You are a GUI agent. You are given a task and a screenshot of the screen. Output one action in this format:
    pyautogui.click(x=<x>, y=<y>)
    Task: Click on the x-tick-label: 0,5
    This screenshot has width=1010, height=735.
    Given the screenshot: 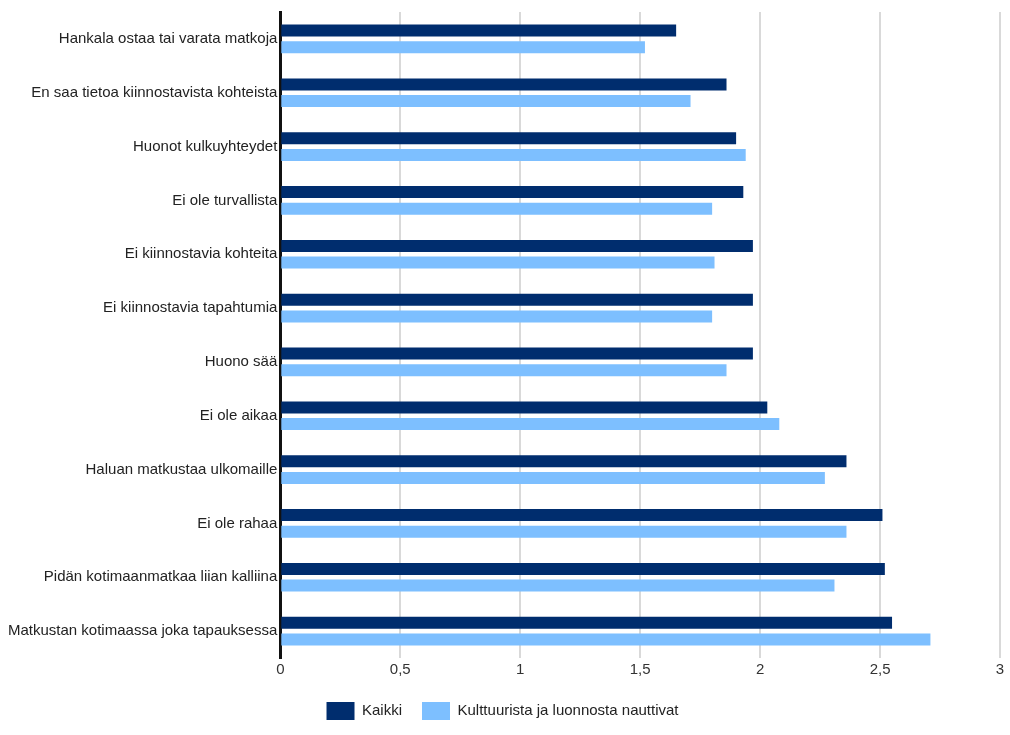 What is the action you would take?
    pyautogui.click(x=400, y=669)
    